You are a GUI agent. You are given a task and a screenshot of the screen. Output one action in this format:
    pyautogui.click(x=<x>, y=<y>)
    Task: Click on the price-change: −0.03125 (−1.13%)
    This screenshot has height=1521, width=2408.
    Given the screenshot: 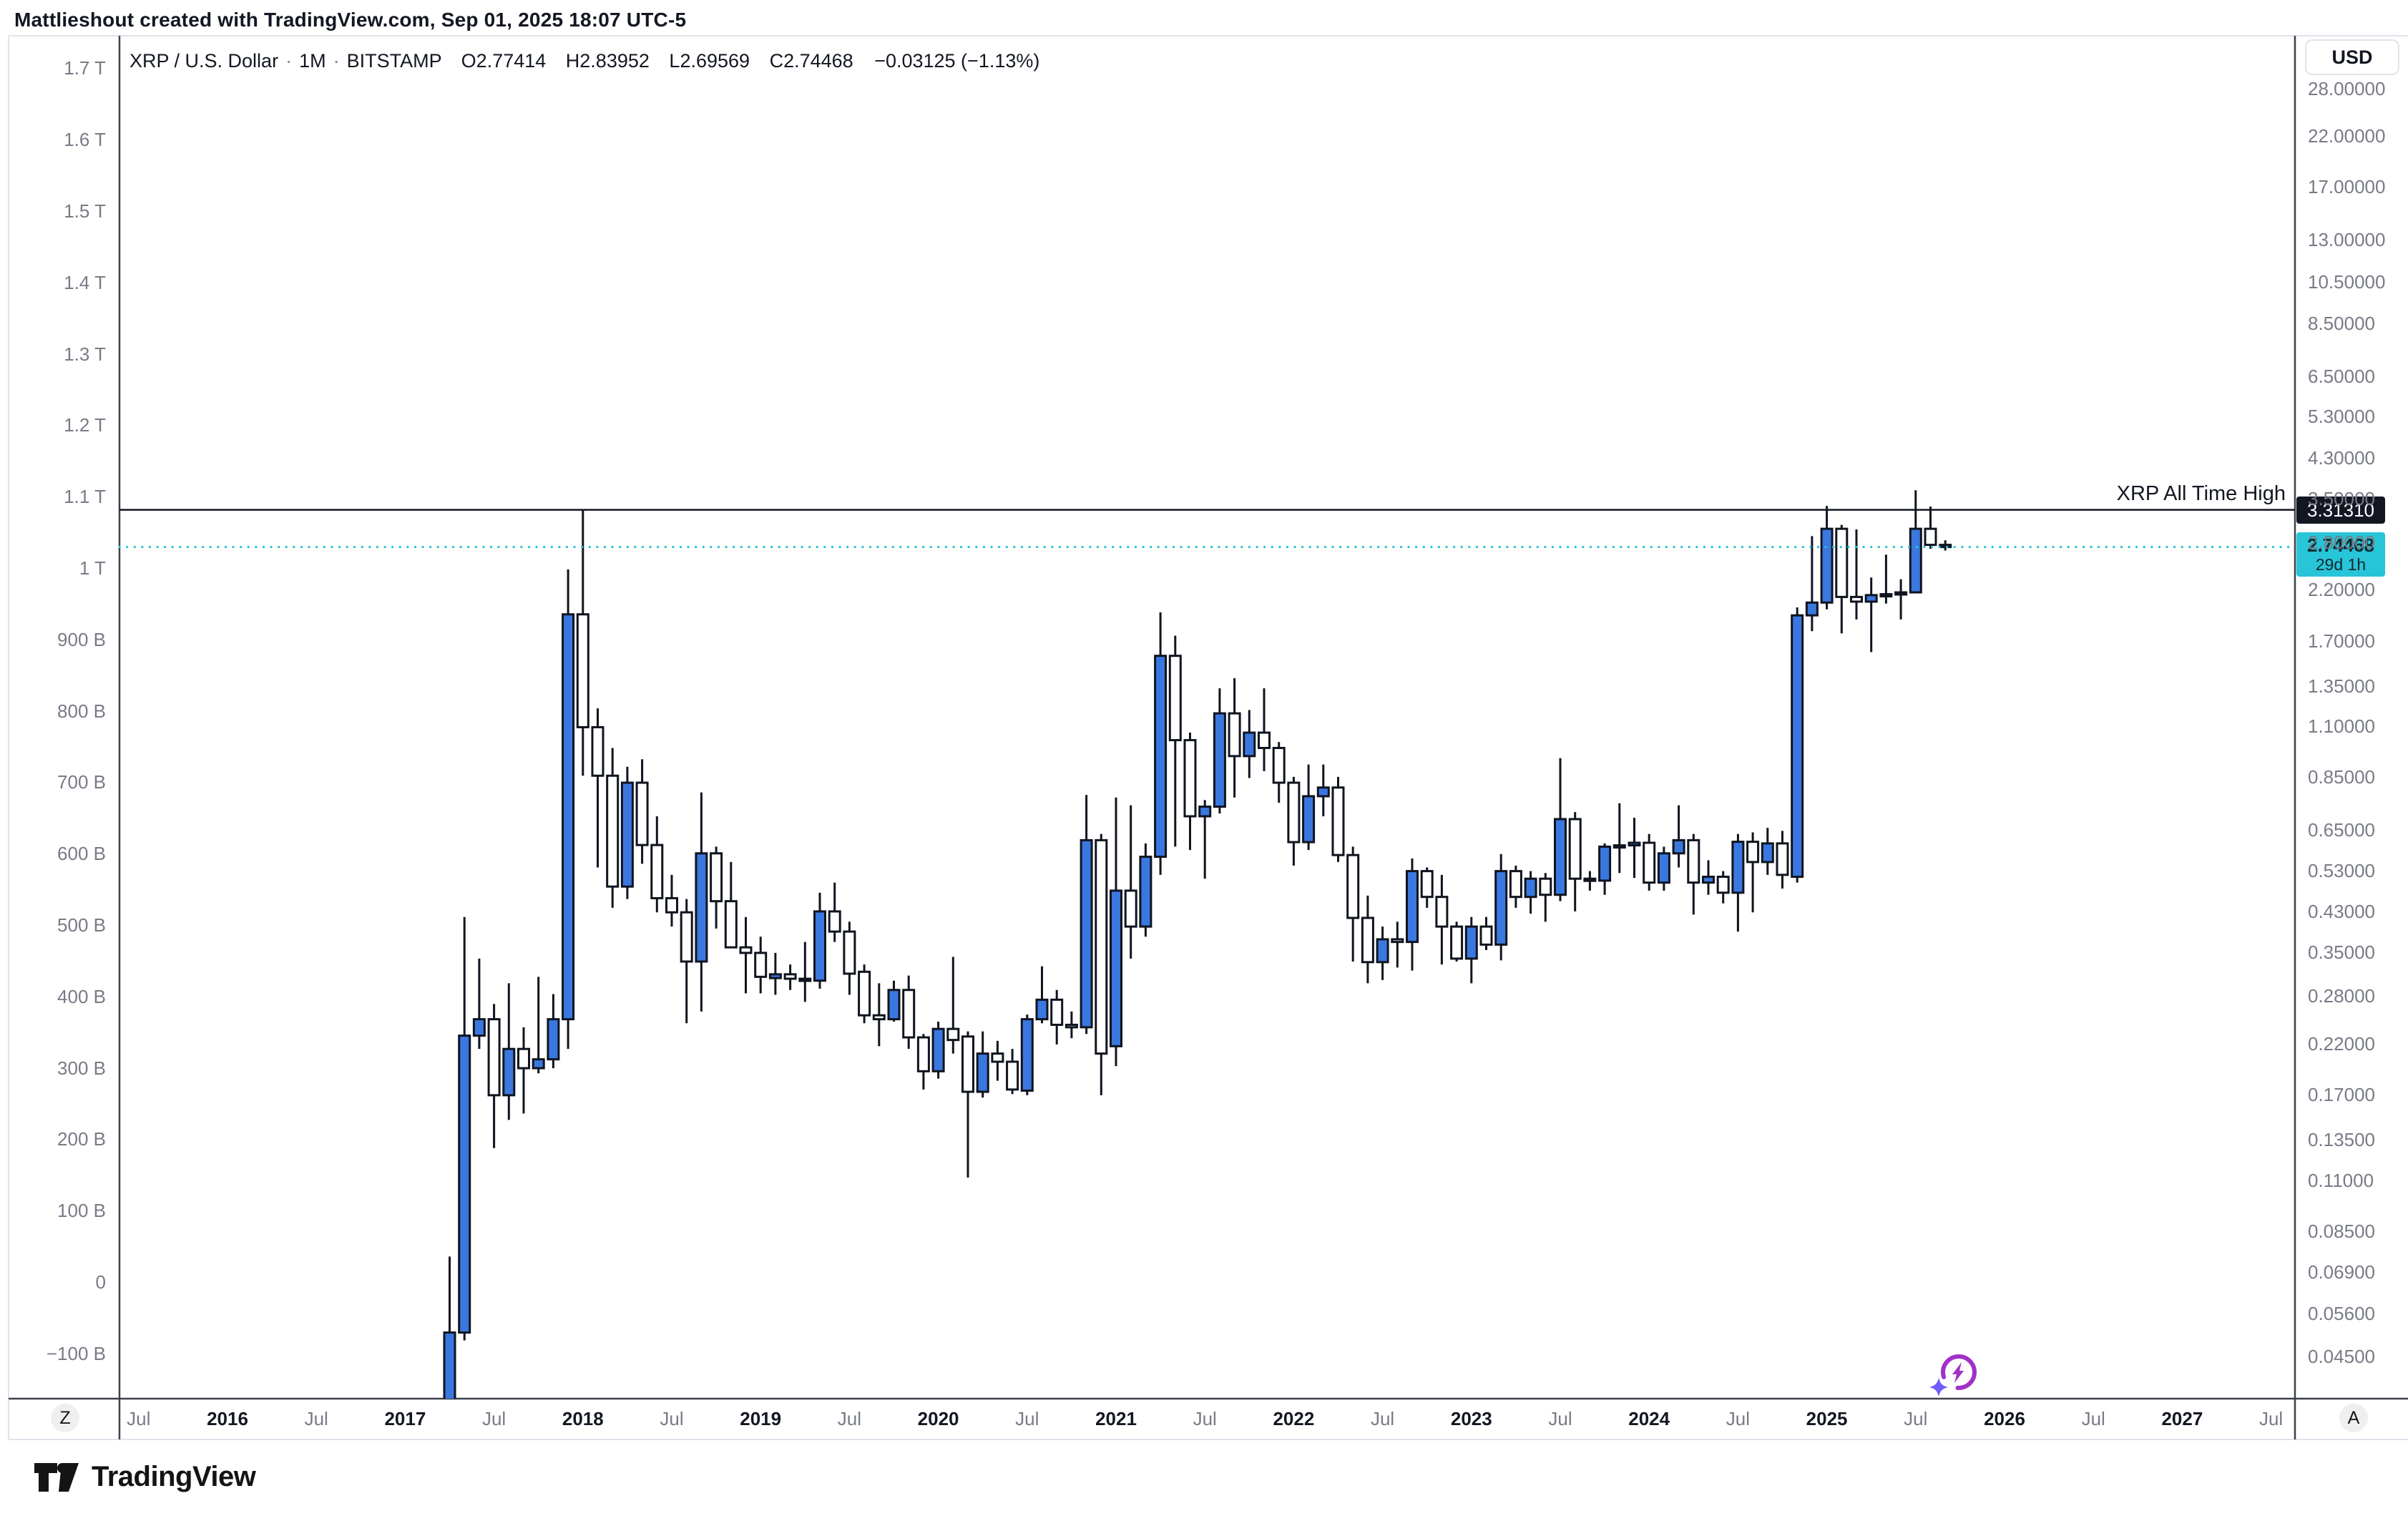 What is the action you would take?
    pyautogui.click(x=957, y=61)
    